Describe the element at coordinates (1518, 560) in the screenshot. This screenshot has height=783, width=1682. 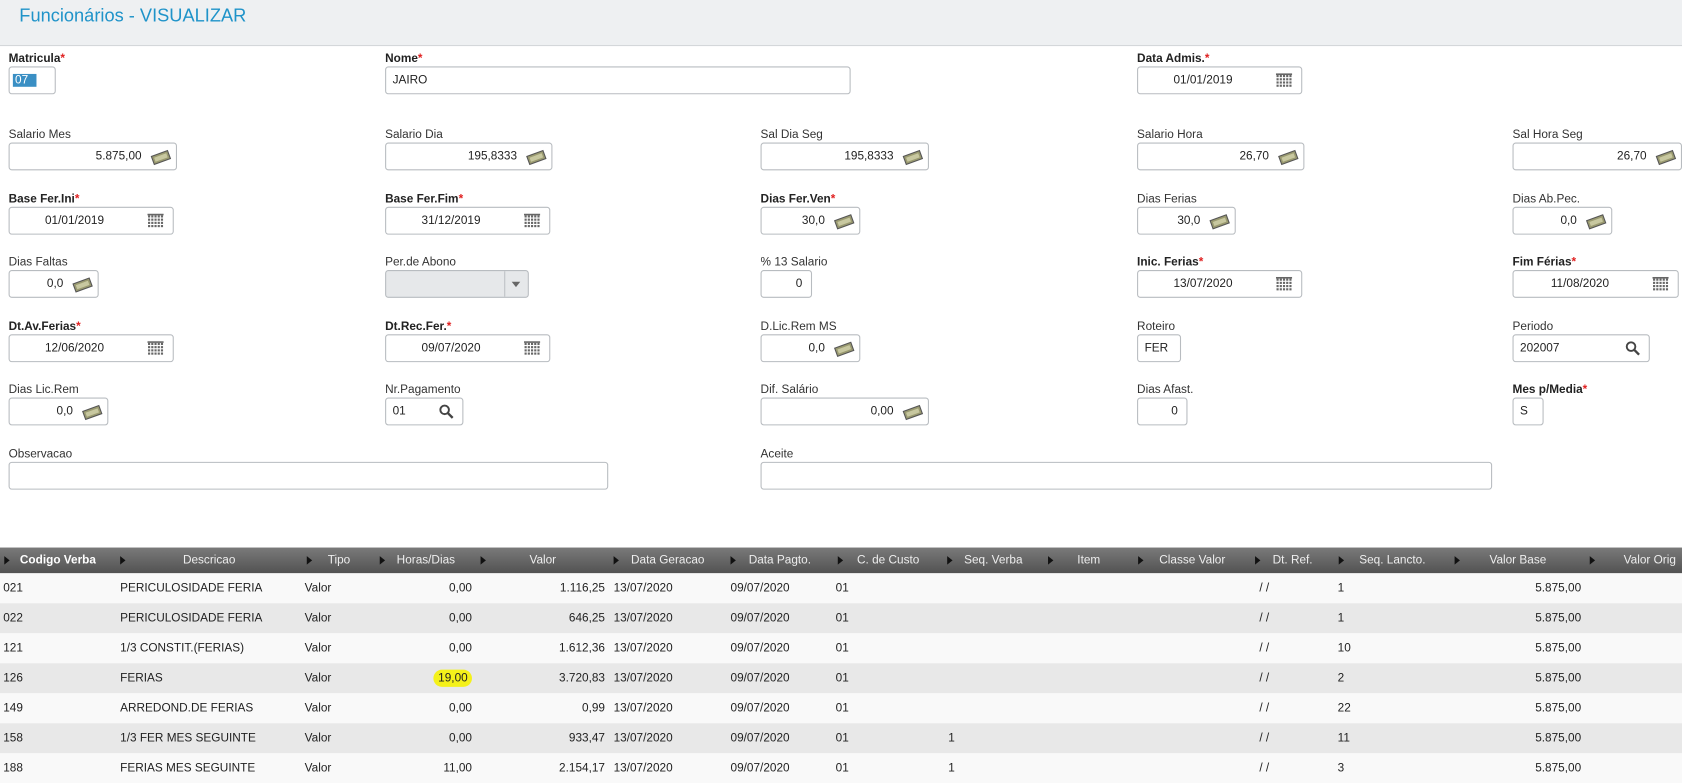
I see `column-header: Valor Base` at that location.